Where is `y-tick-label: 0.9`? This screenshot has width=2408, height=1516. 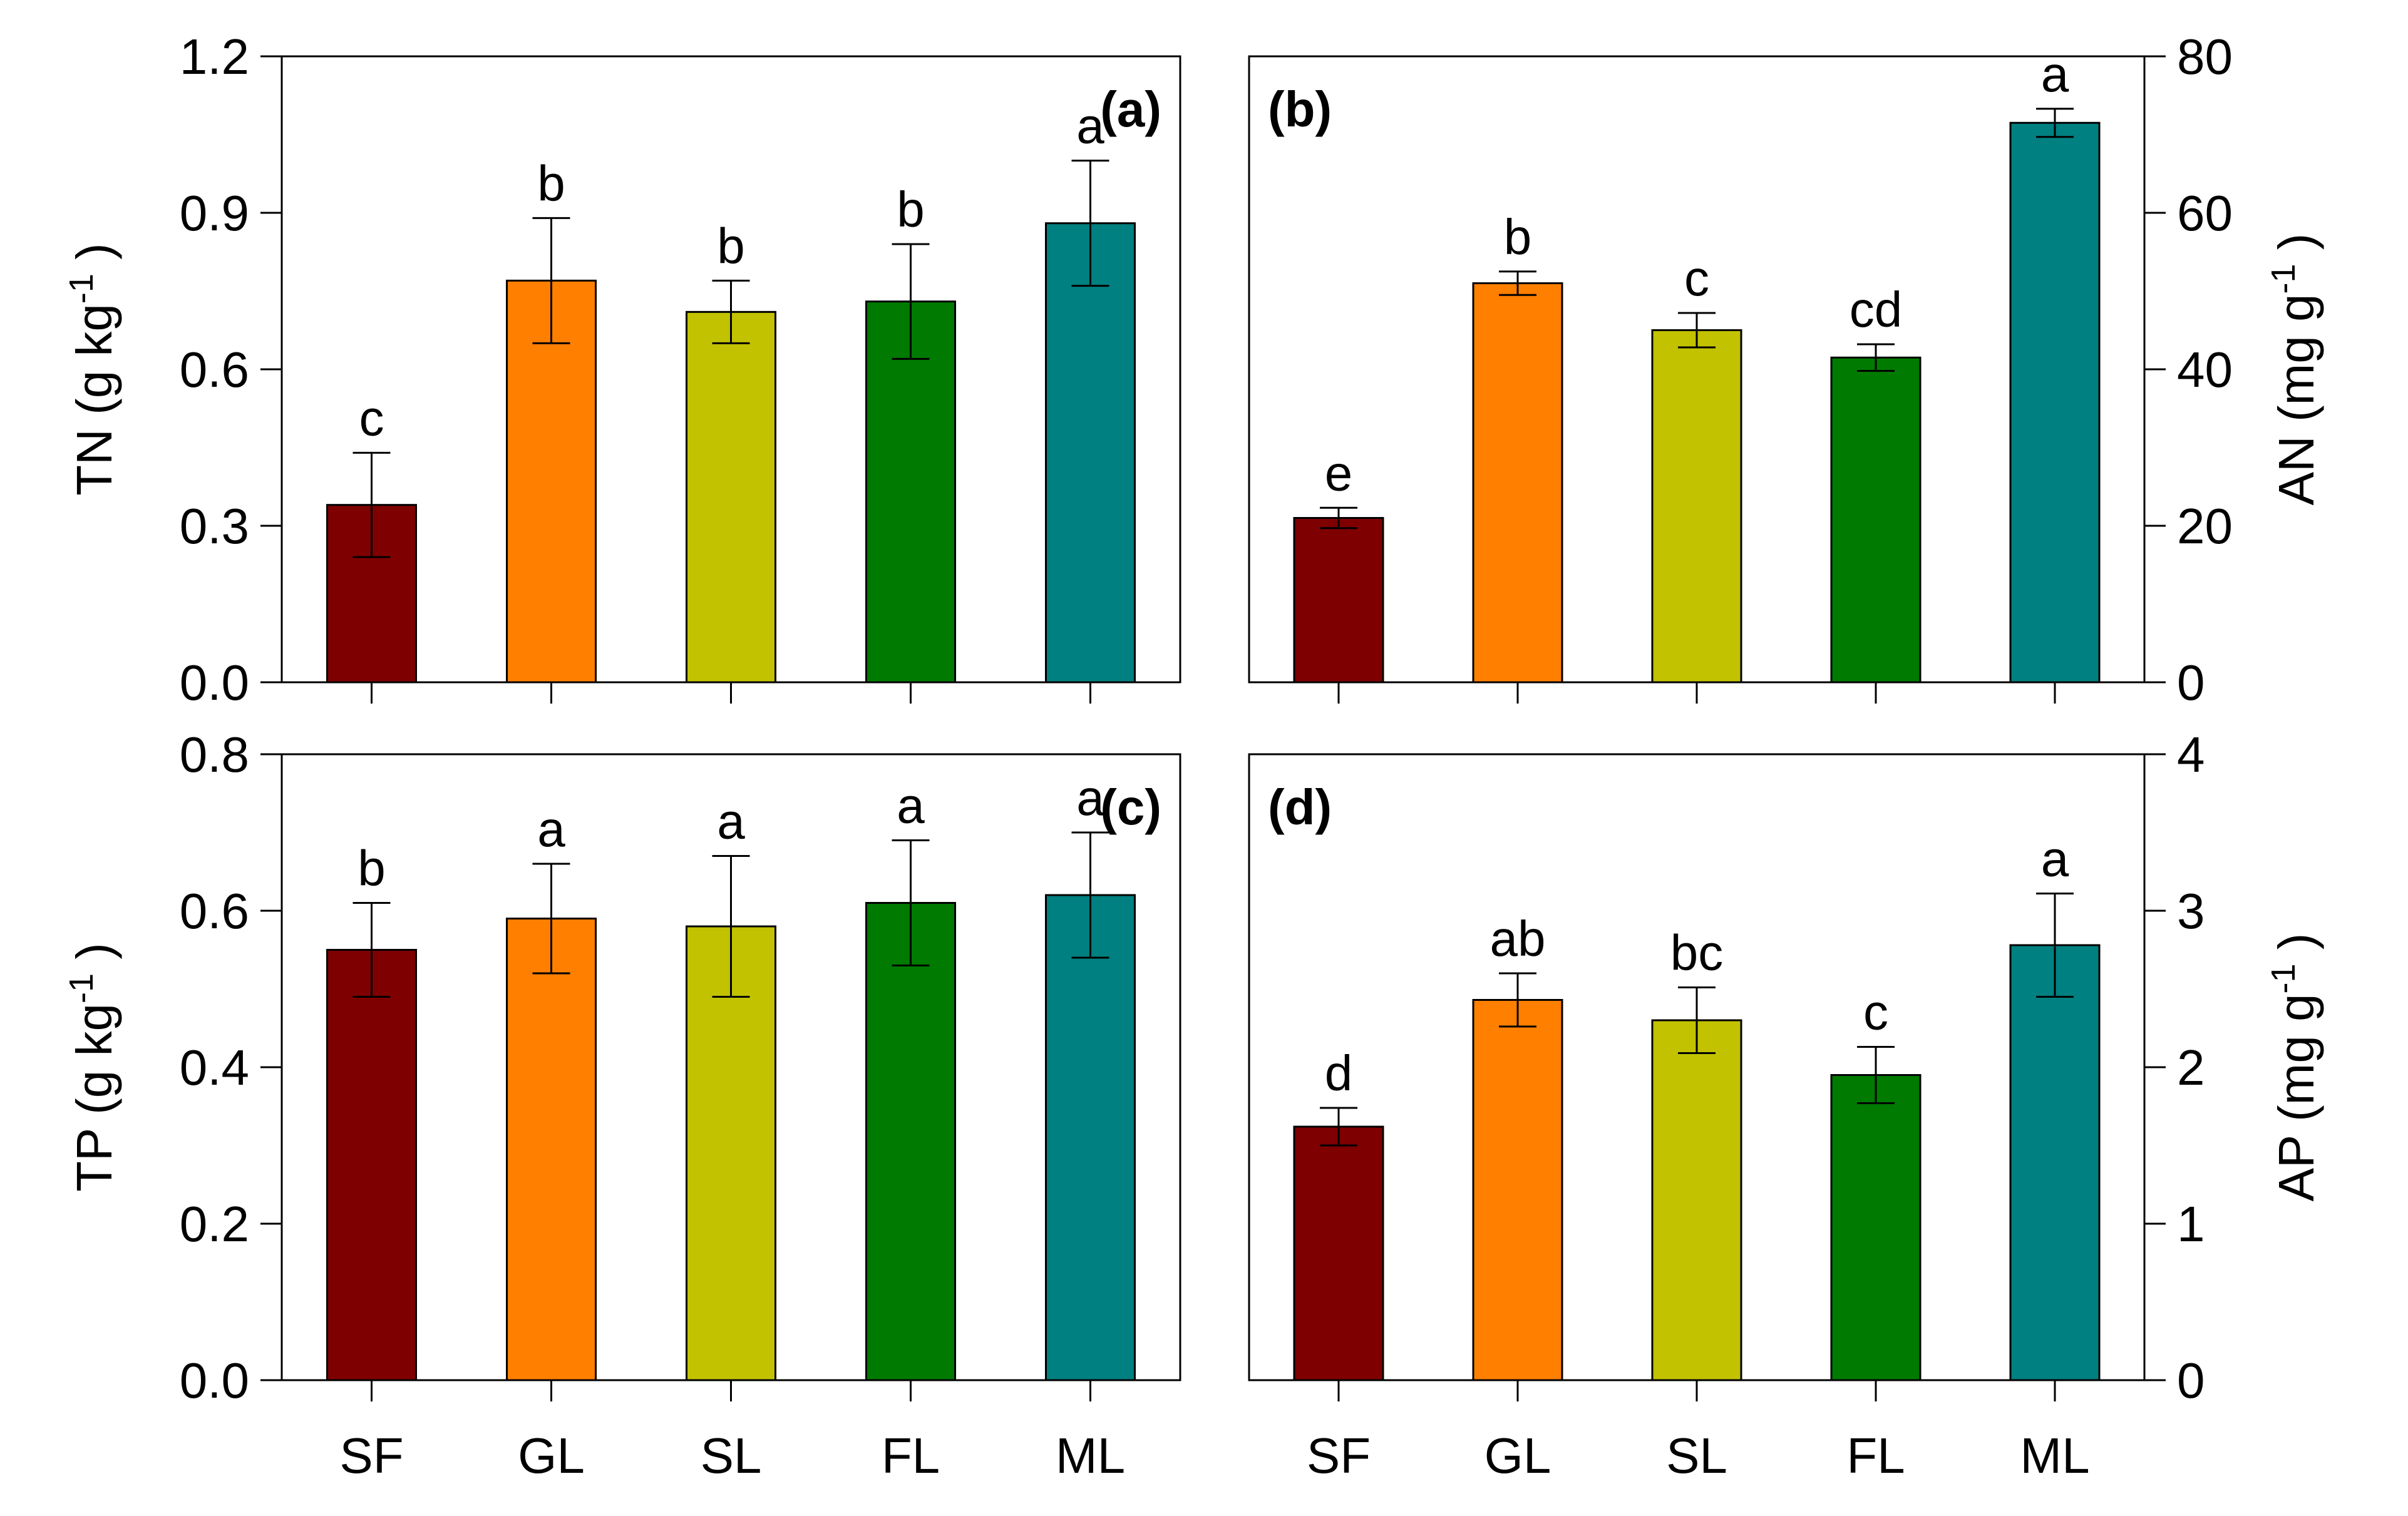
y-tick-label: 0.9 is located at coordinates (214, 213).